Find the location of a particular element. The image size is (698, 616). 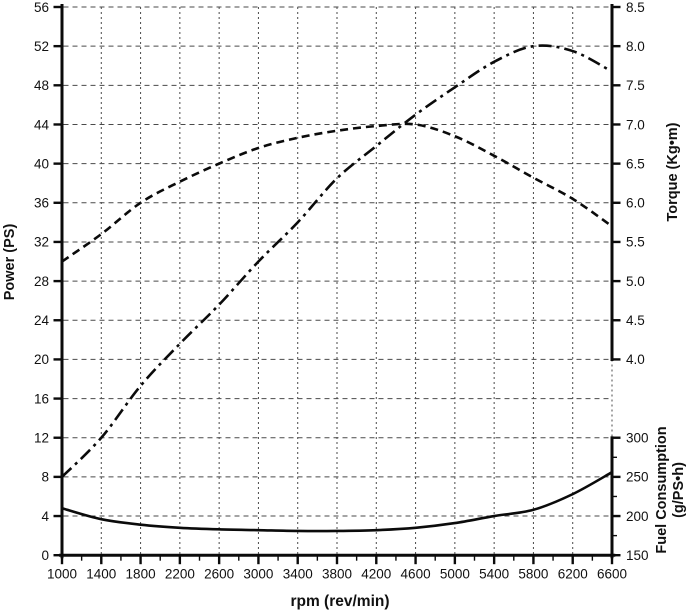

x-axis-title: rpm (rev/min) is located at coordinates (339, 601).